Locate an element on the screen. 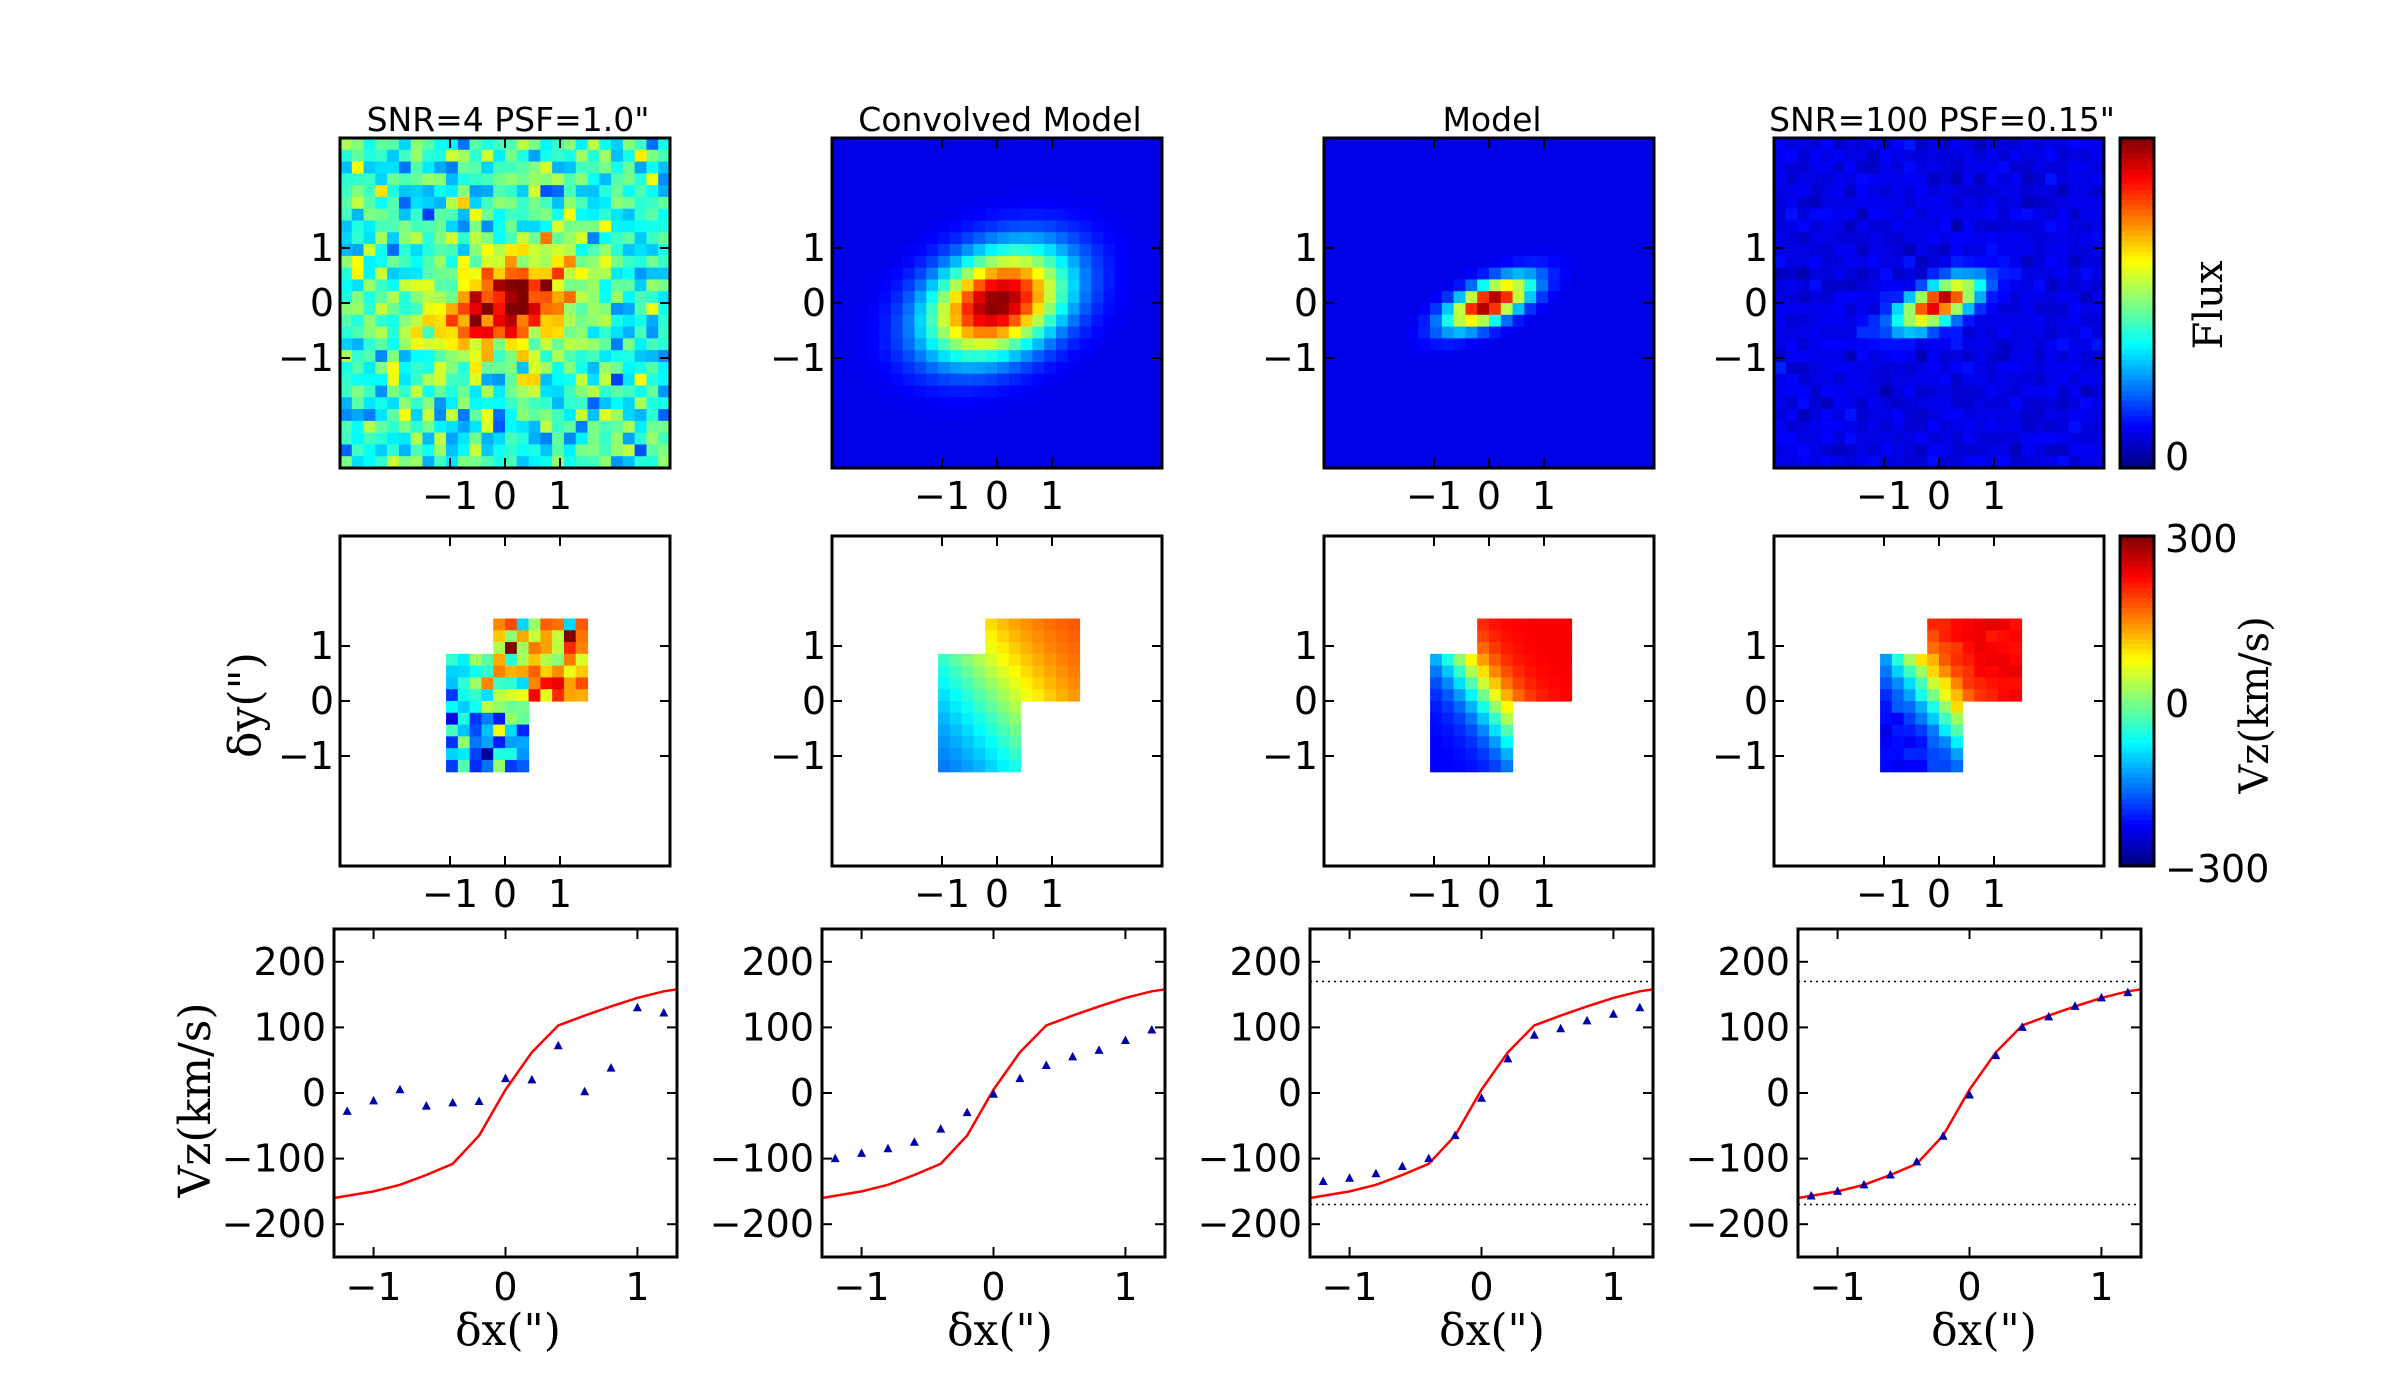 This screenshot has width=2400, height=1388. flux-colorbar is located at coordinates (2137, 303).